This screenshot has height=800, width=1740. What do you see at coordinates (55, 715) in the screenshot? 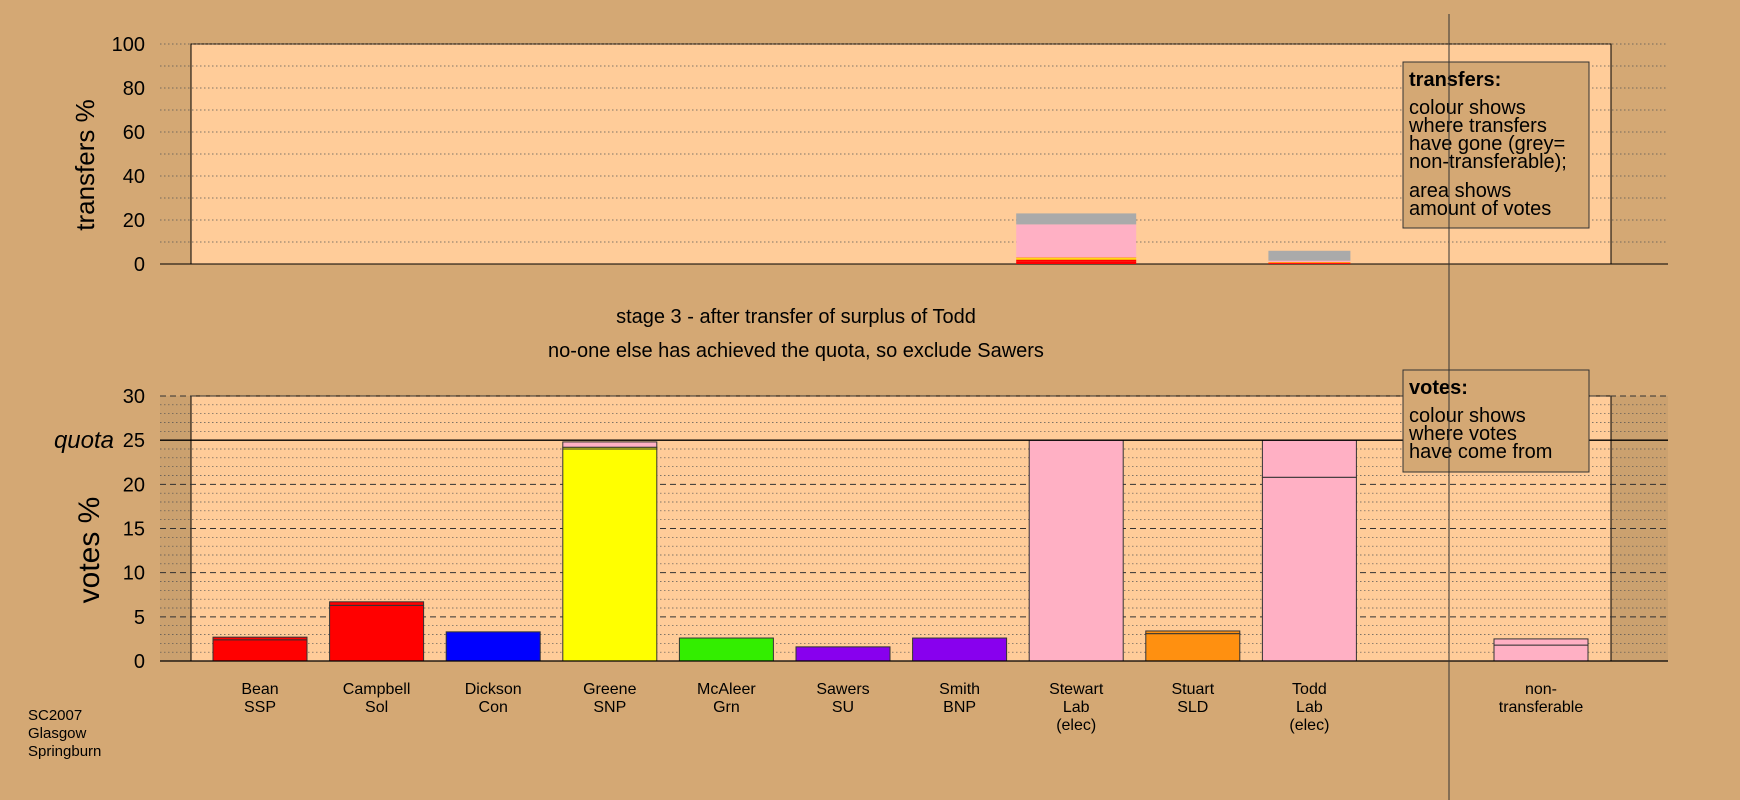
I see `footer-line: SC2007` at bounding box center [55, 715].